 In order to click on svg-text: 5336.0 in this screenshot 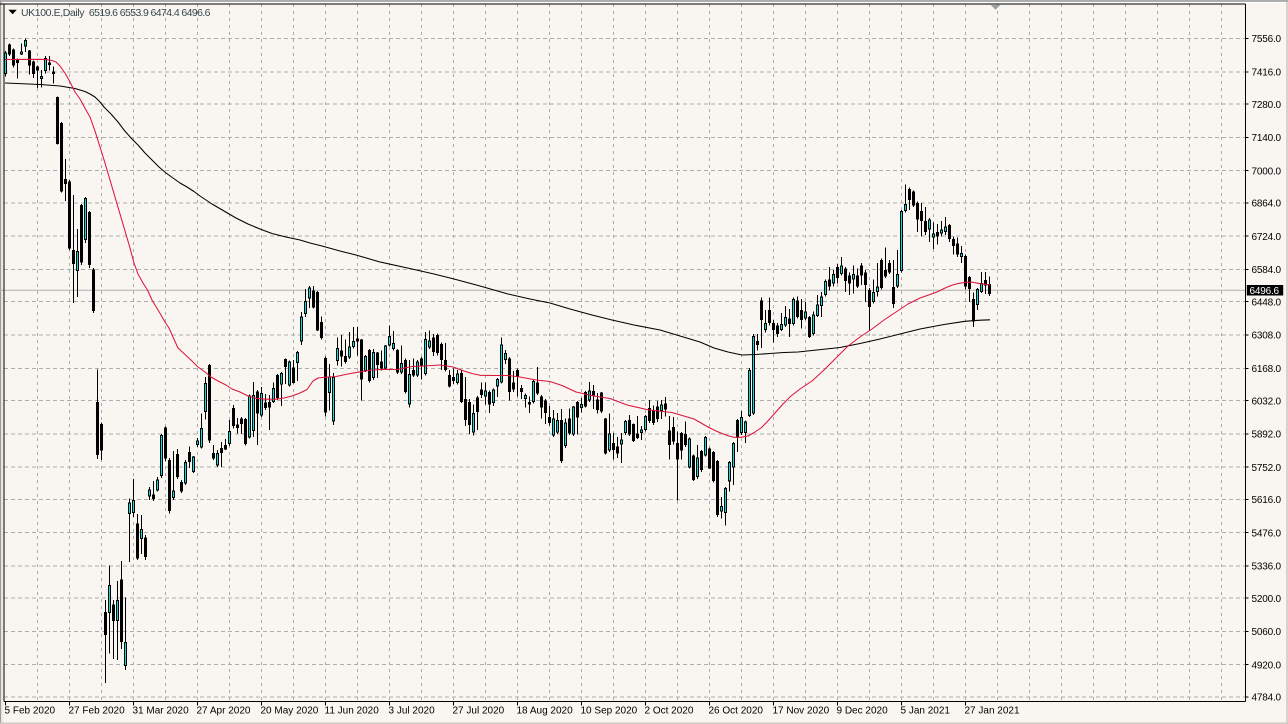, I will do `click(1267, 567)`.